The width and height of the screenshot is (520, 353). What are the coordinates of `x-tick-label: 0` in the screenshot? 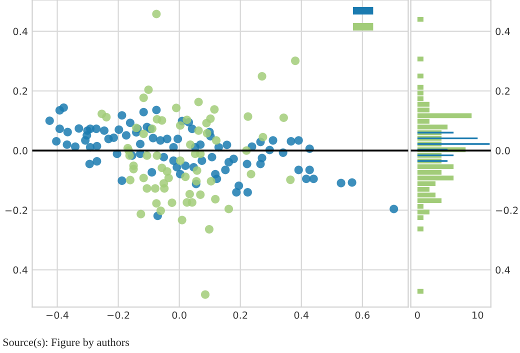 It's located at (417, 315).